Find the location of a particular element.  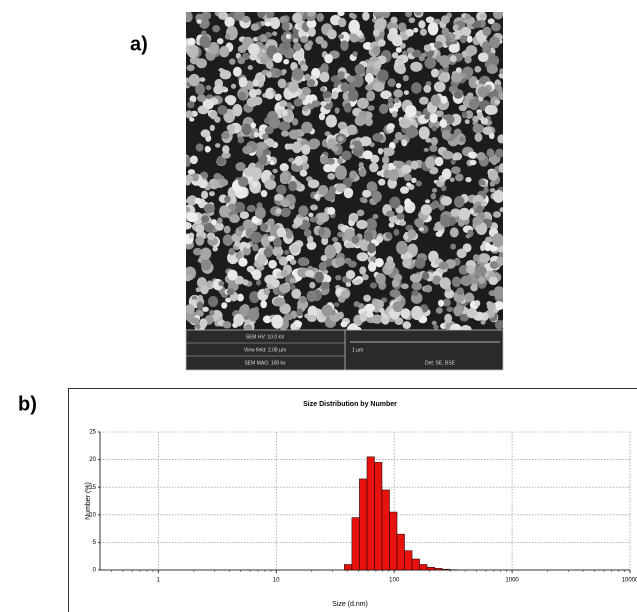

chart-title: Size Distribution by Number is located at coordinates (350, 404).